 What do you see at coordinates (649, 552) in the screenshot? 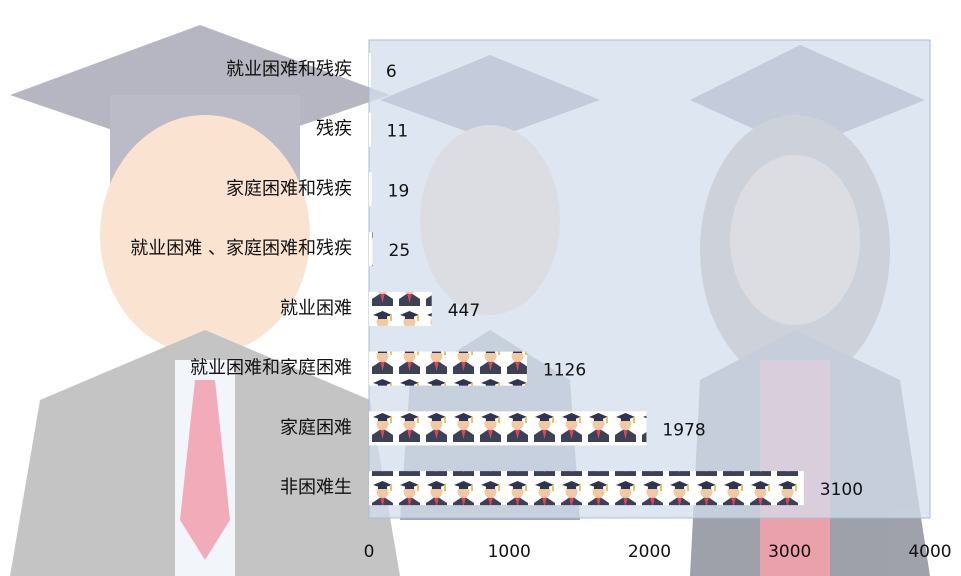
I see `x-tick-label: 2000` at bounding box center [649, 552].